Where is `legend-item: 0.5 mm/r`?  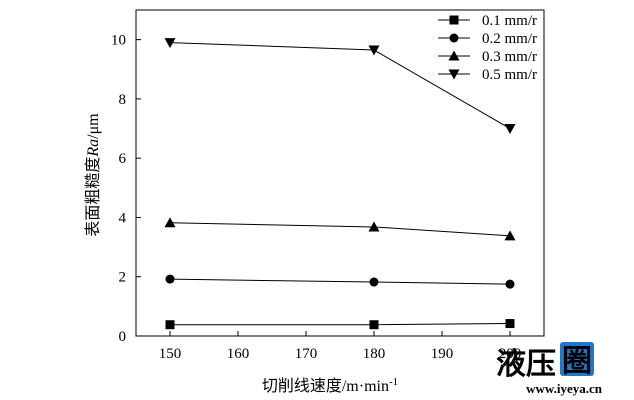
legend-item: 0.5 mm/r is located at coordinates (487, 75).